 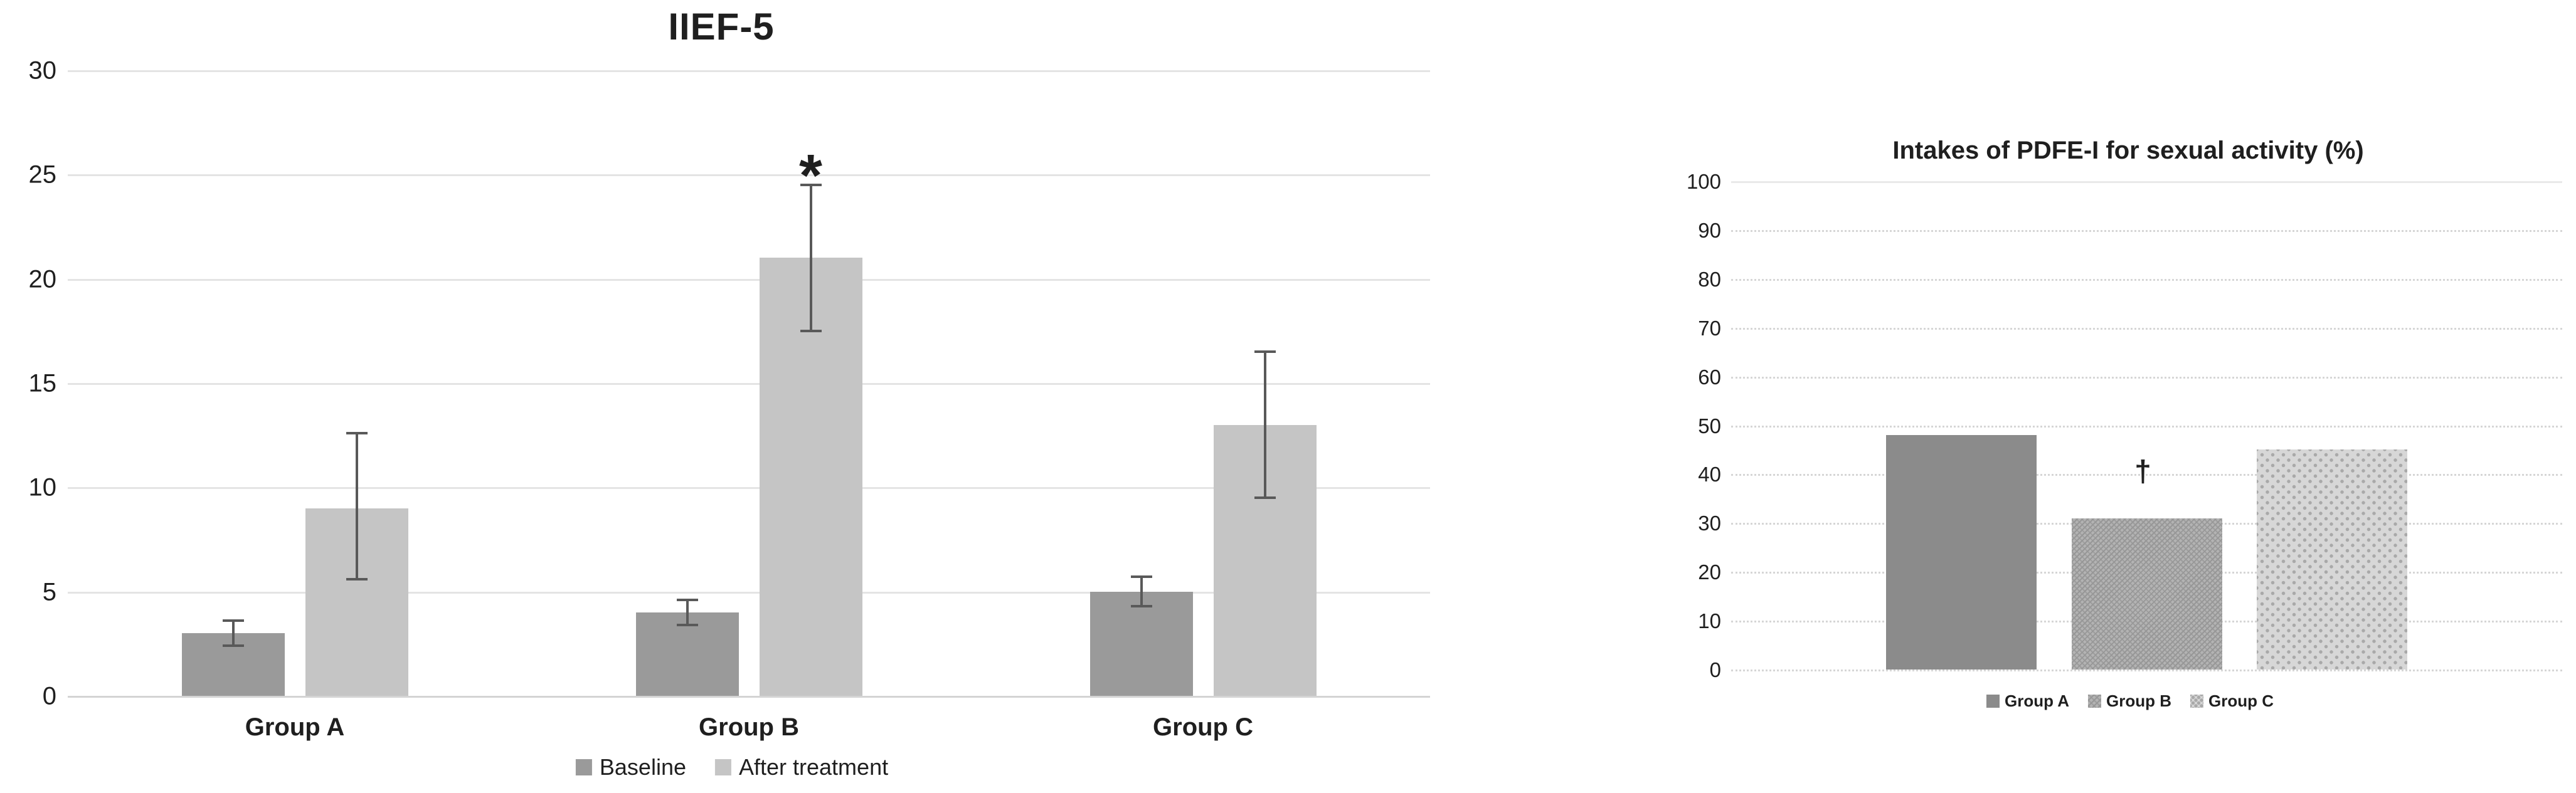 What do you see at coordinates (811, 184) in the screenshot?
I see `error-bar-after-group-b-cap-top` at bounding box center [811, 184].